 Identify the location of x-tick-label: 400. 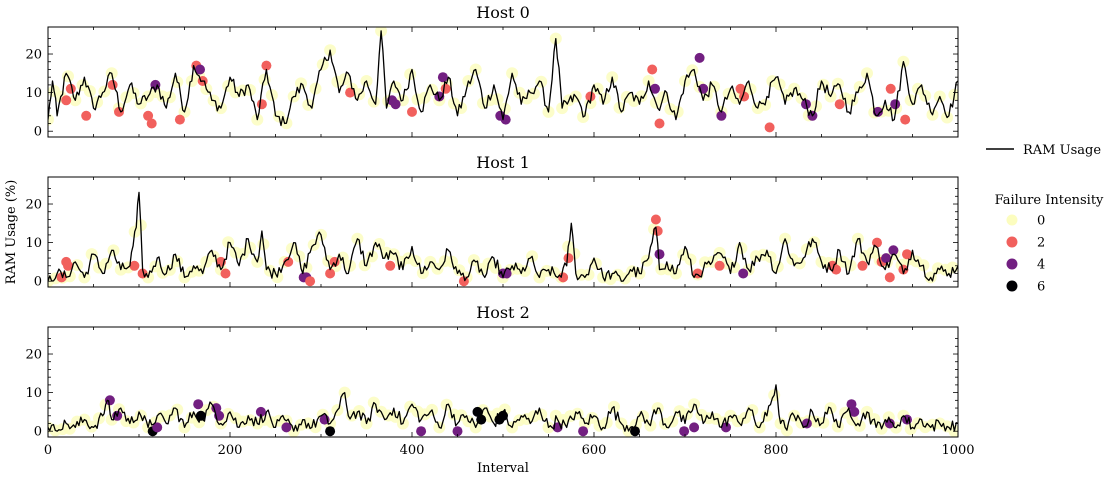
(412, 450).